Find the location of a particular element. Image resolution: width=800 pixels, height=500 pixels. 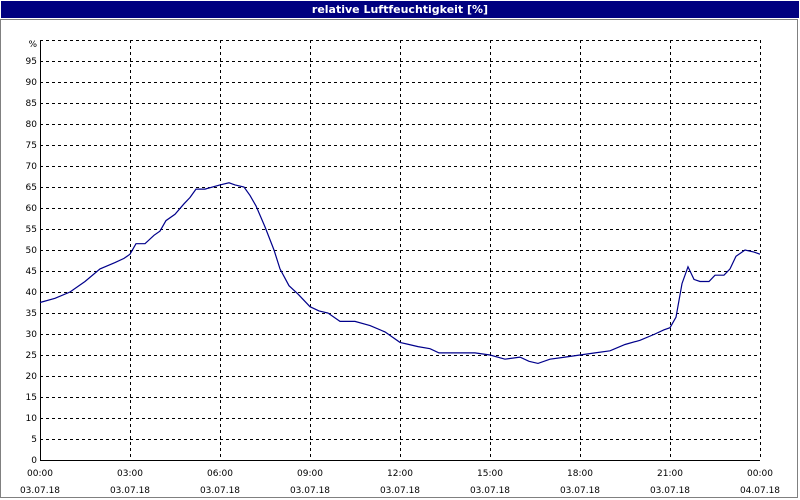

x-tick-time-label: 21:00 is located at coordinates (670, 474).